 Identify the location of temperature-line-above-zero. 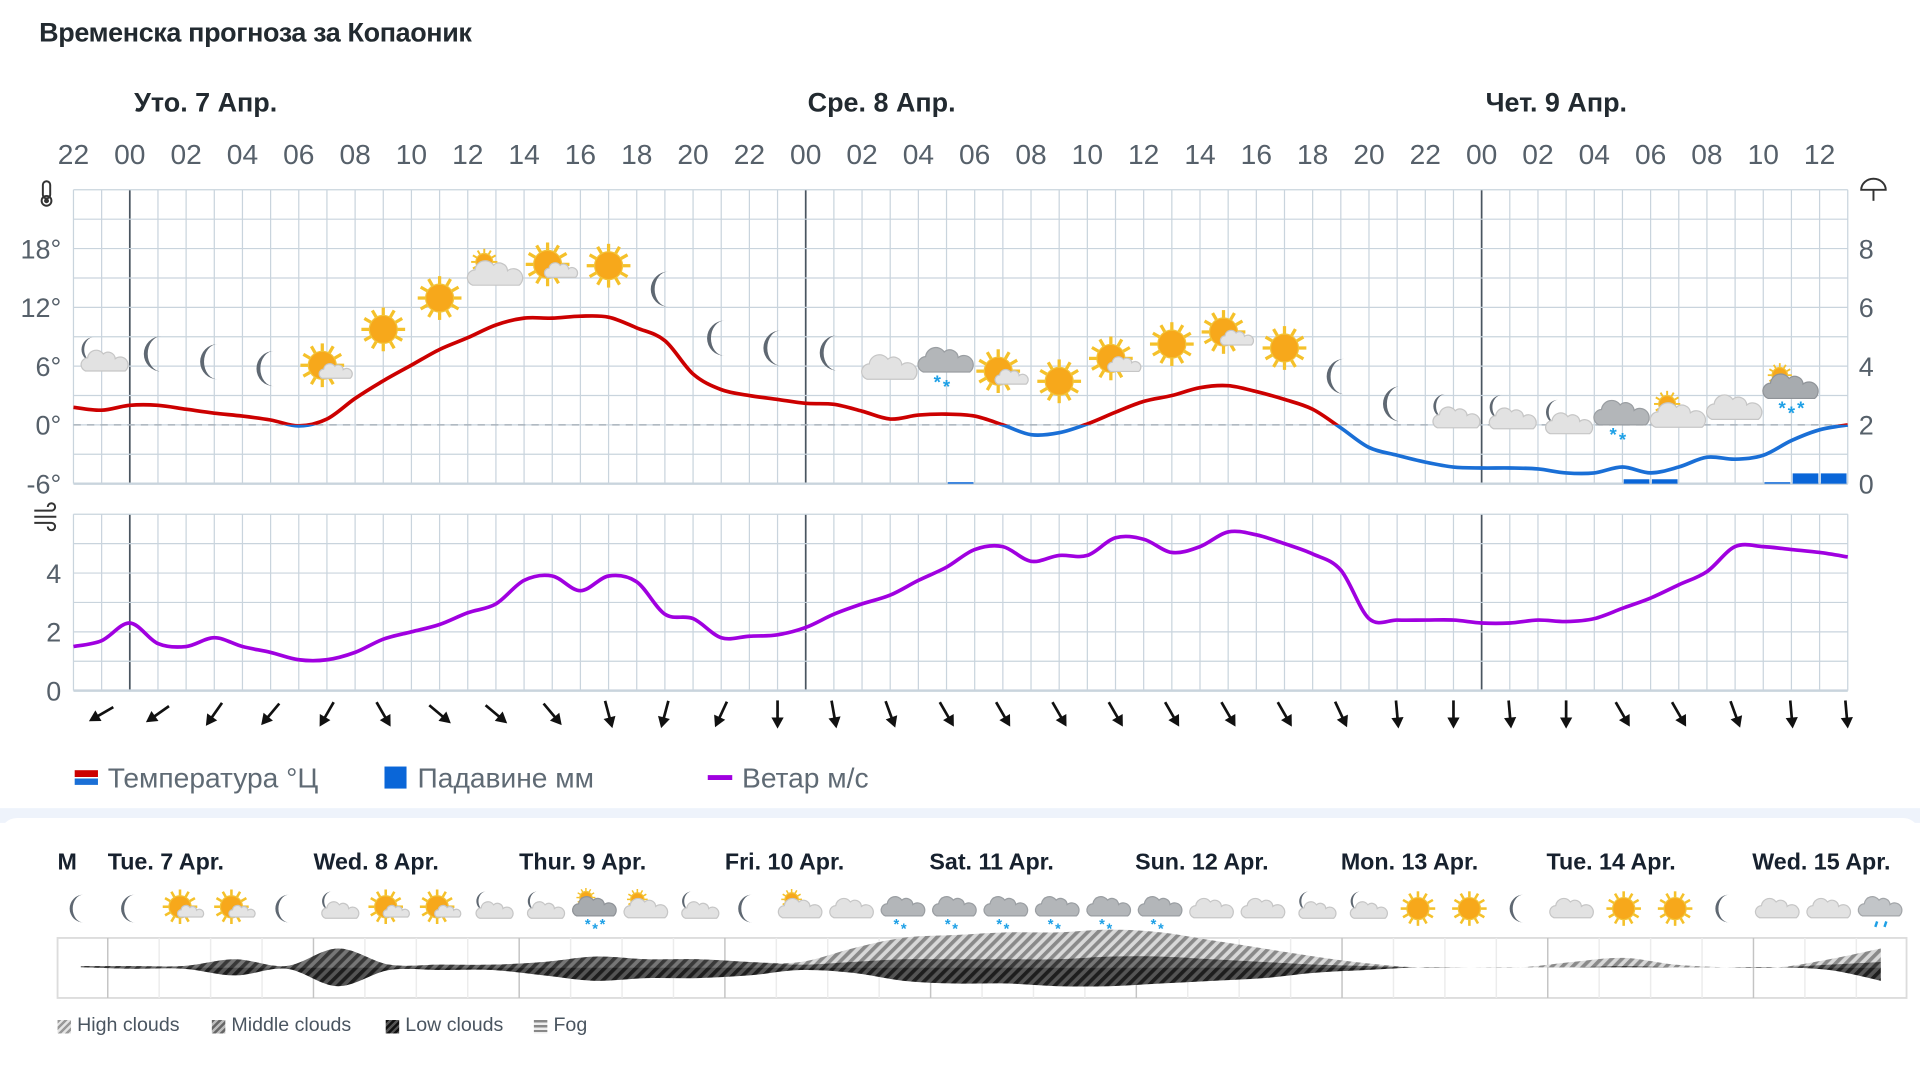
(960, 369).